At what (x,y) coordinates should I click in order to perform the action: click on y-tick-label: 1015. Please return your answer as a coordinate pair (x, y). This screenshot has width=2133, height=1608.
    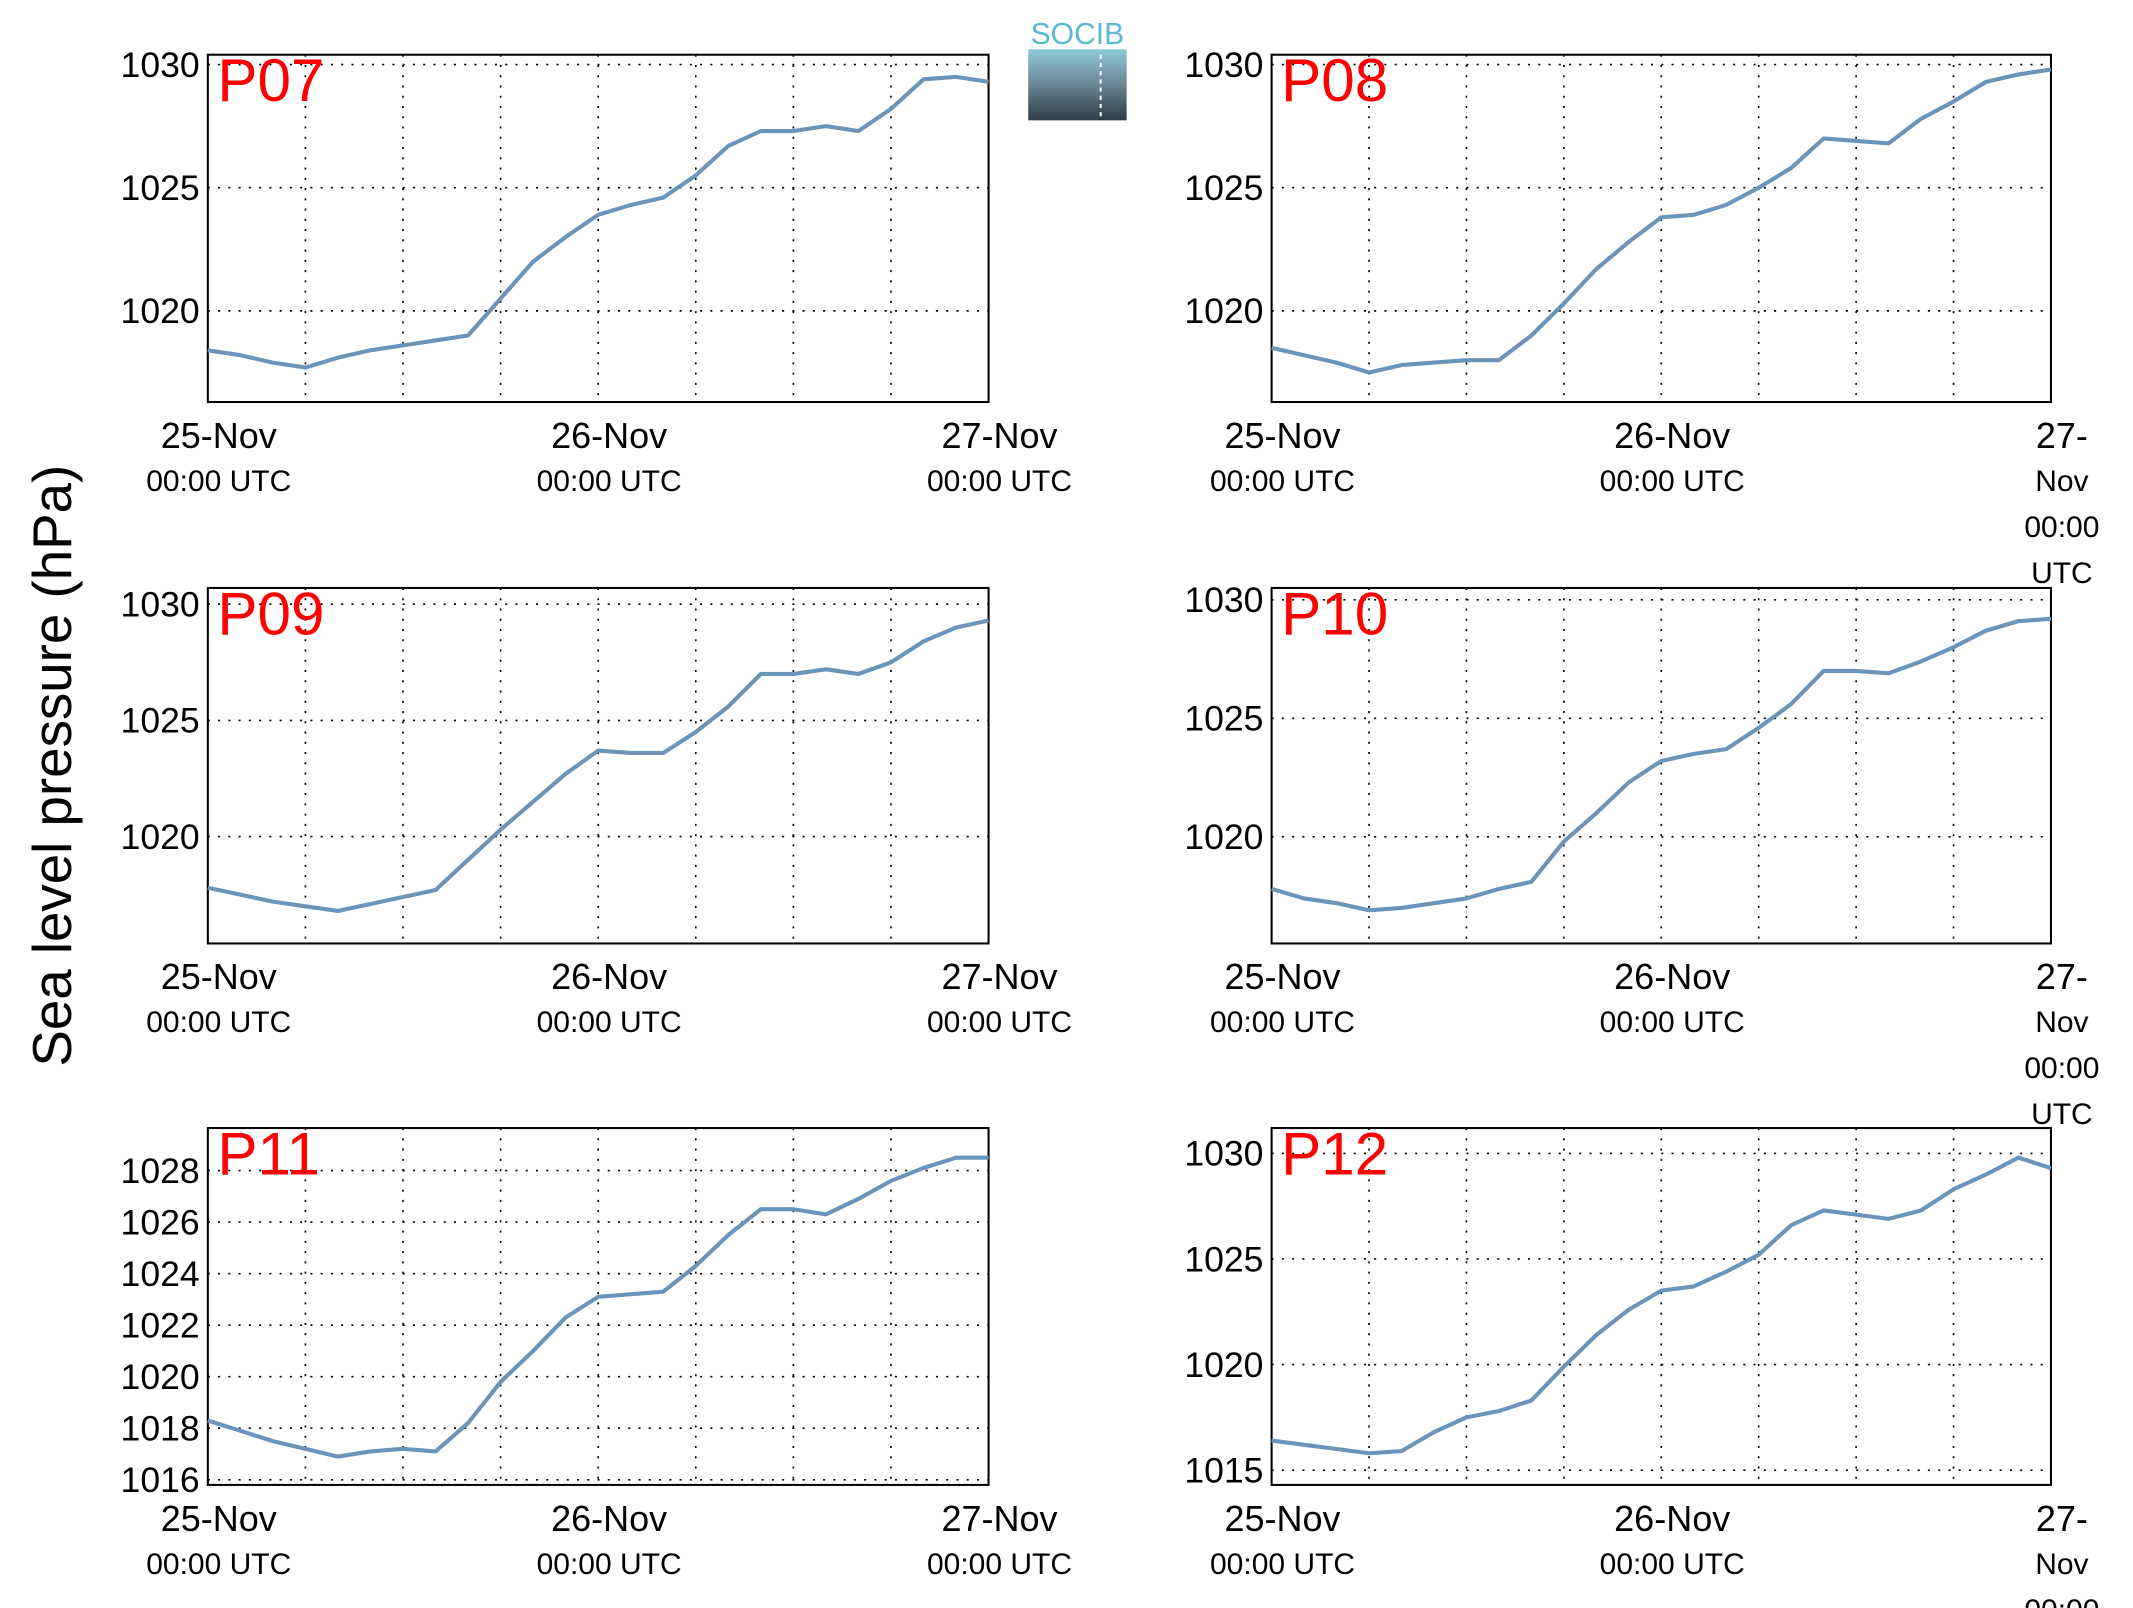
    Looking at the image, I should click on (1223, 1470).